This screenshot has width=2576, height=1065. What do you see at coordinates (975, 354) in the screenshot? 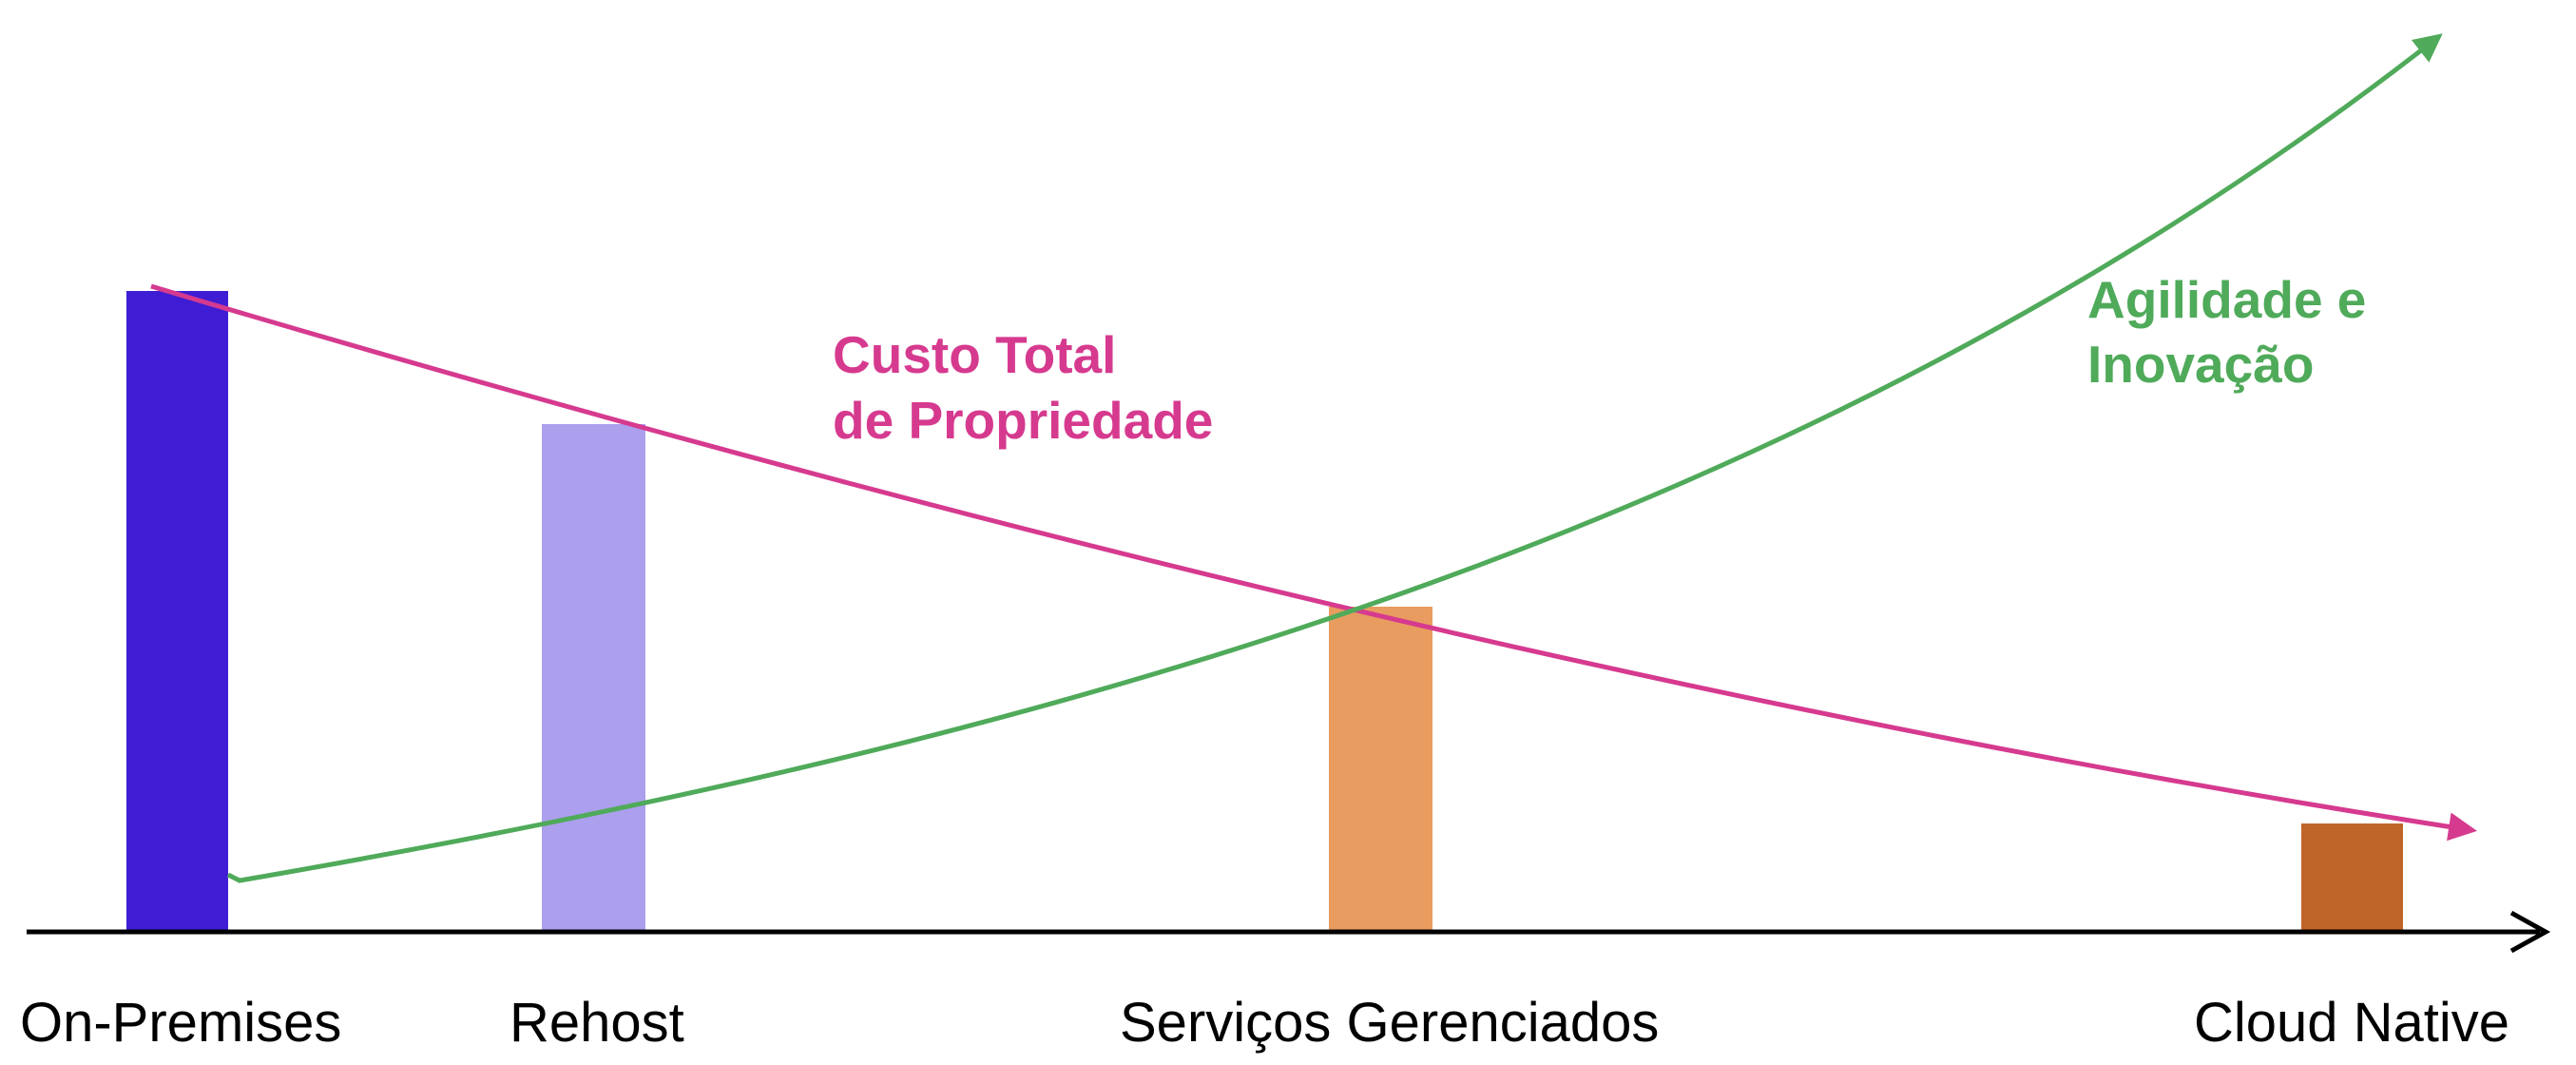
I see `curve-label: Custo Total` at bounding box center [975, 354].